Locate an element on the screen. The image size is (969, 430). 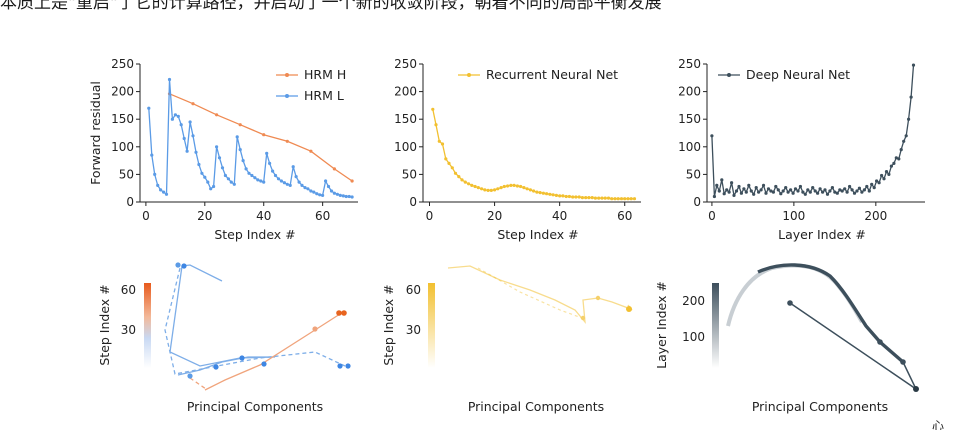
dnn-series-line is located at coordinates (813, 131).